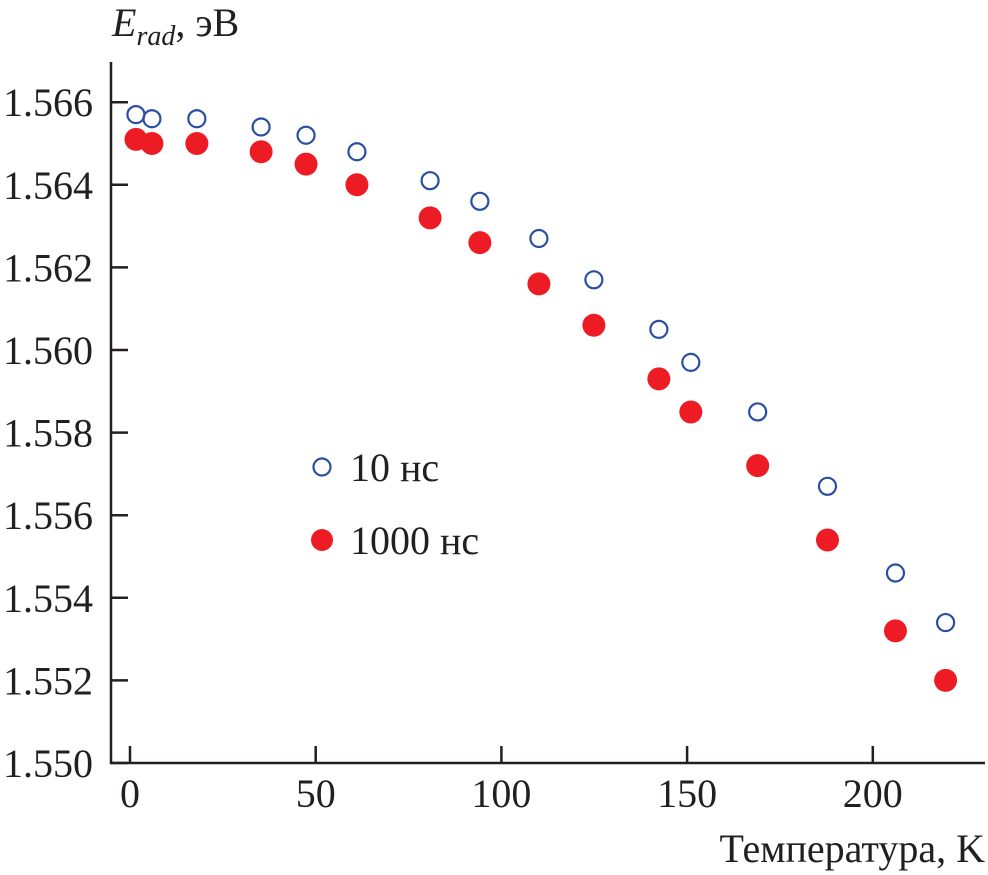 Image resolution: width=988 pixels, height=875 pixels. I want to click on y-tick-label: 1.558, so click(48, 433).